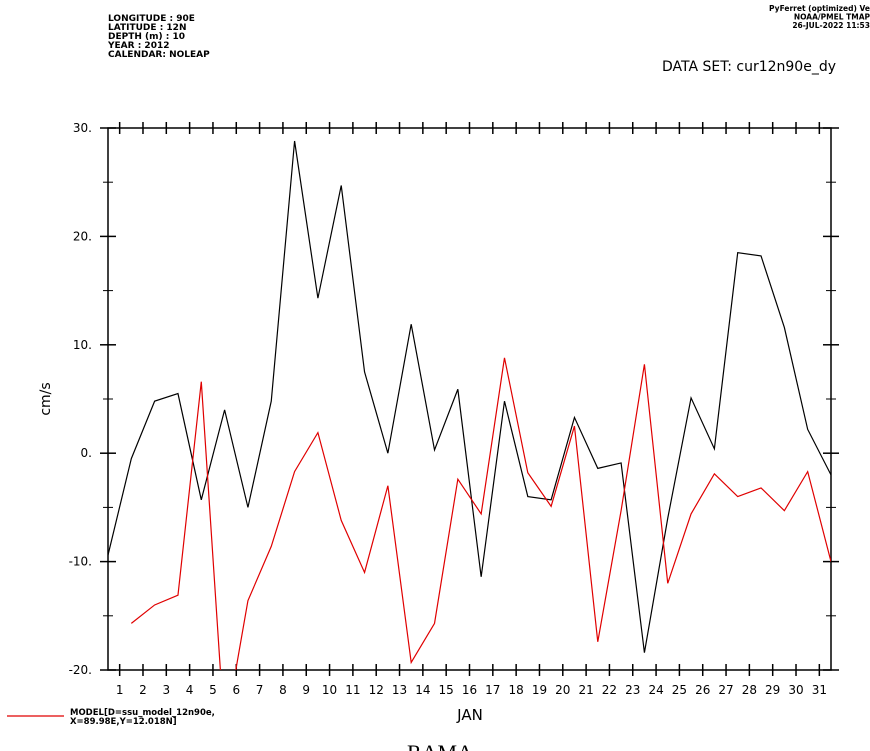 The height and width of the screenshot is (751, 870). I want to click on header-text: PyFerret (optimized) Ve, so click(819, 8).